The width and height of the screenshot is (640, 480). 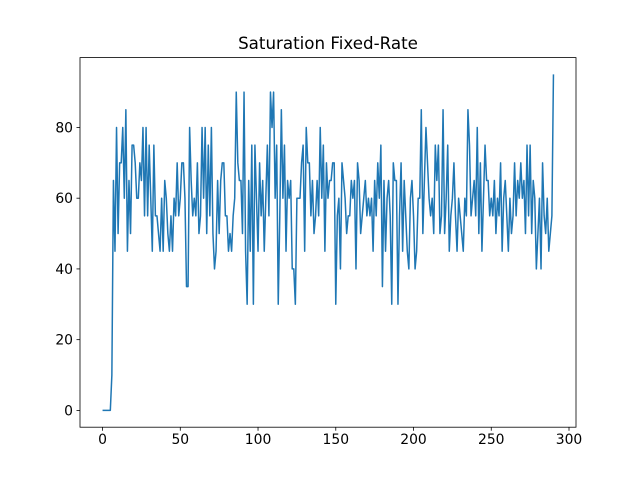 What do you see at coordinates (102, 440) in the screenshot?
I see `x-tick-label: 0` at bounding box center [102, 440].